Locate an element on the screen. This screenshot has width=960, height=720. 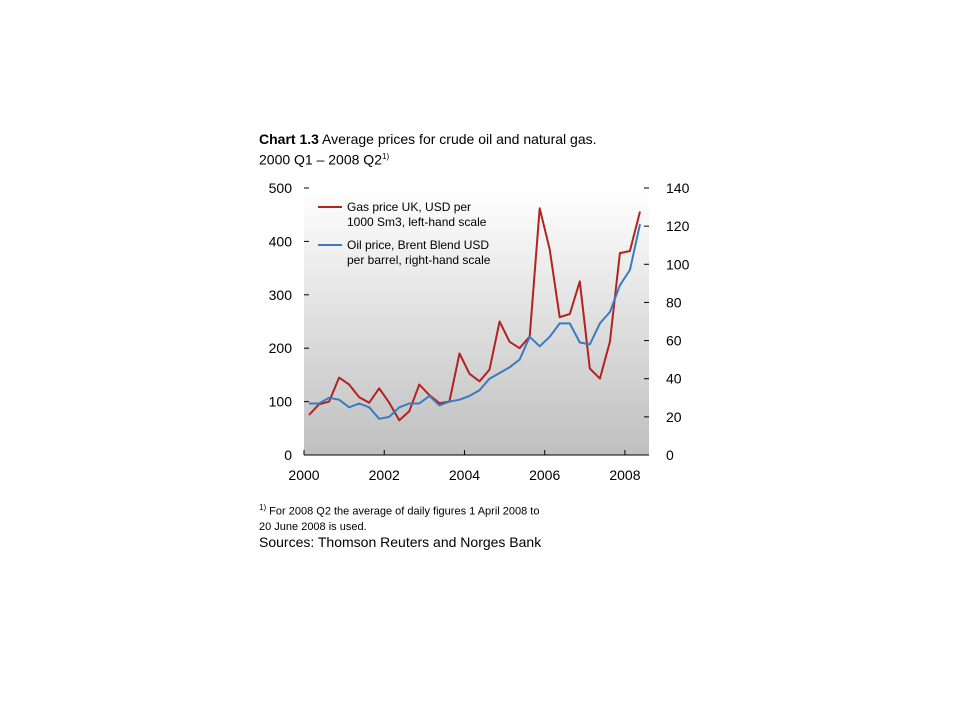
legend-gas-line2: 1000 Sm3, left-hand scale is located at coordinates (417, 222).